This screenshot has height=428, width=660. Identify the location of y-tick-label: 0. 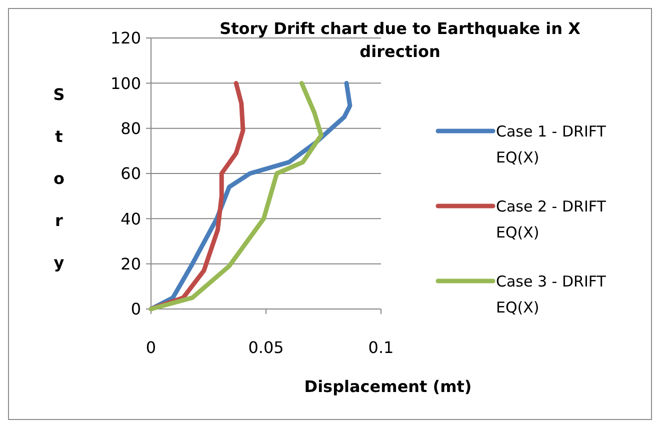
(135, 309).